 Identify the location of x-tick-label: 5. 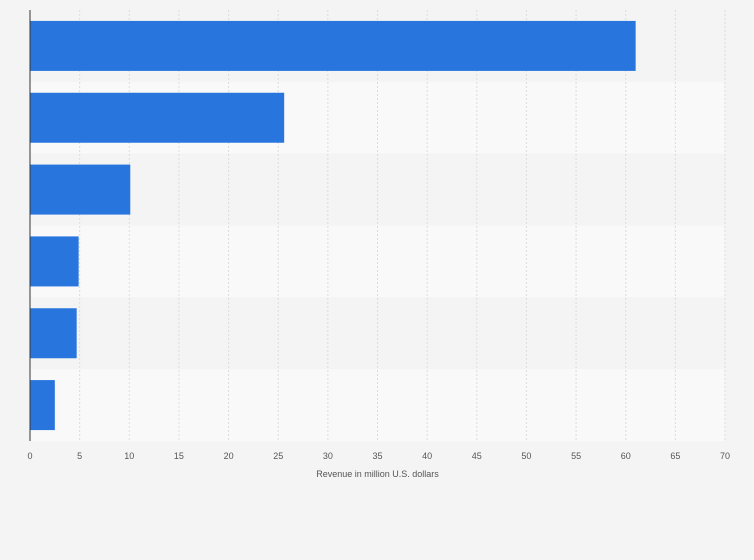
(79, 456).